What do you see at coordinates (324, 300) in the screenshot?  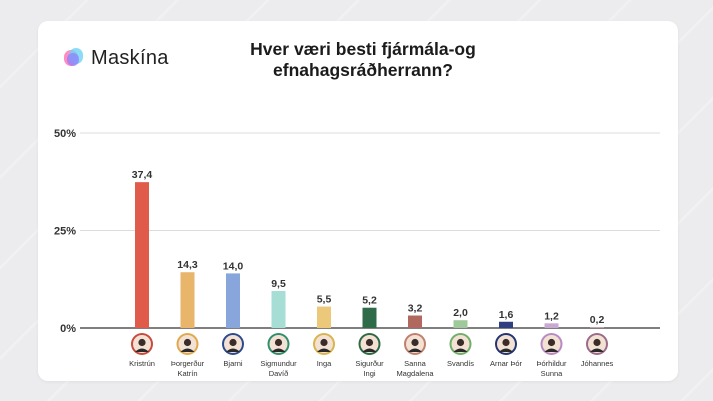 I see `data-label: 5,5` at bounding box center [324, 300].